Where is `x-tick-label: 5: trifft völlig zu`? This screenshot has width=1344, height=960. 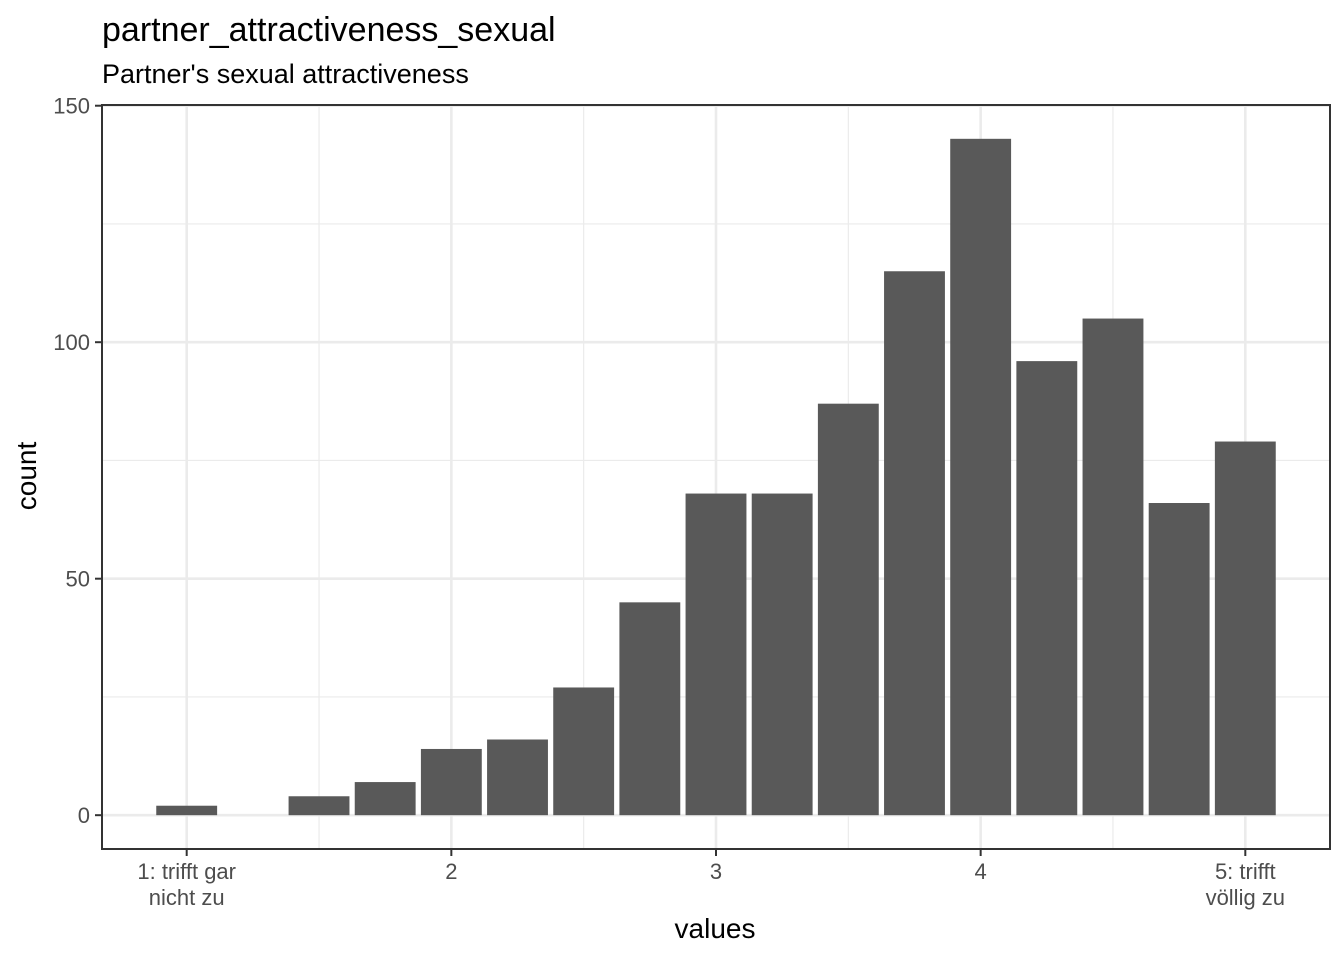
x-tick-label: 5: trifft völlig zu is located at coordinates (1245, 884).